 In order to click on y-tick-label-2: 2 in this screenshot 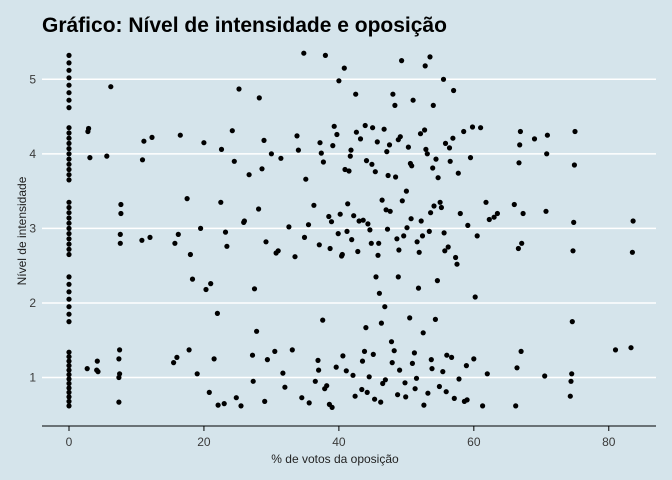, I will do `click(32, 303)`.